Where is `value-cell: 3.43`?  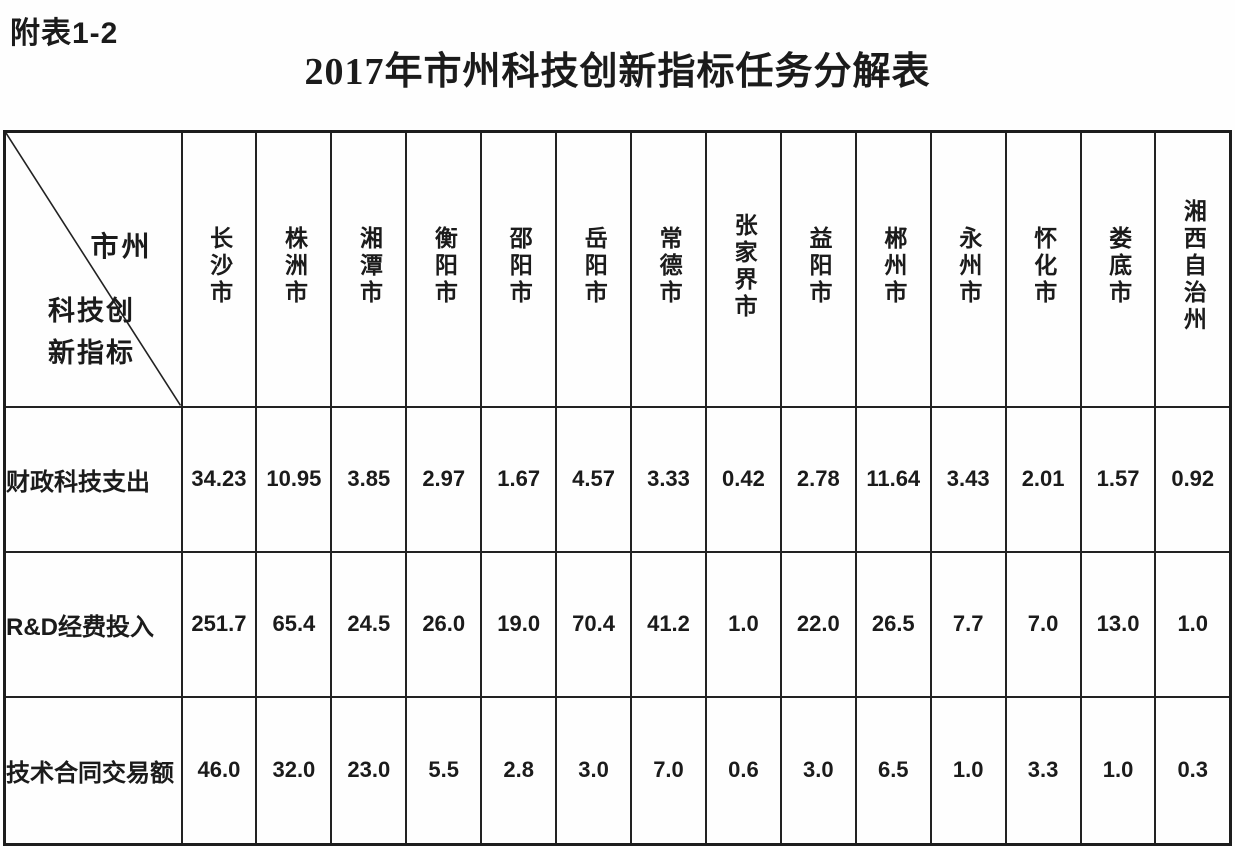 value-cell: 3.43 is located at coordinates (968, 479).